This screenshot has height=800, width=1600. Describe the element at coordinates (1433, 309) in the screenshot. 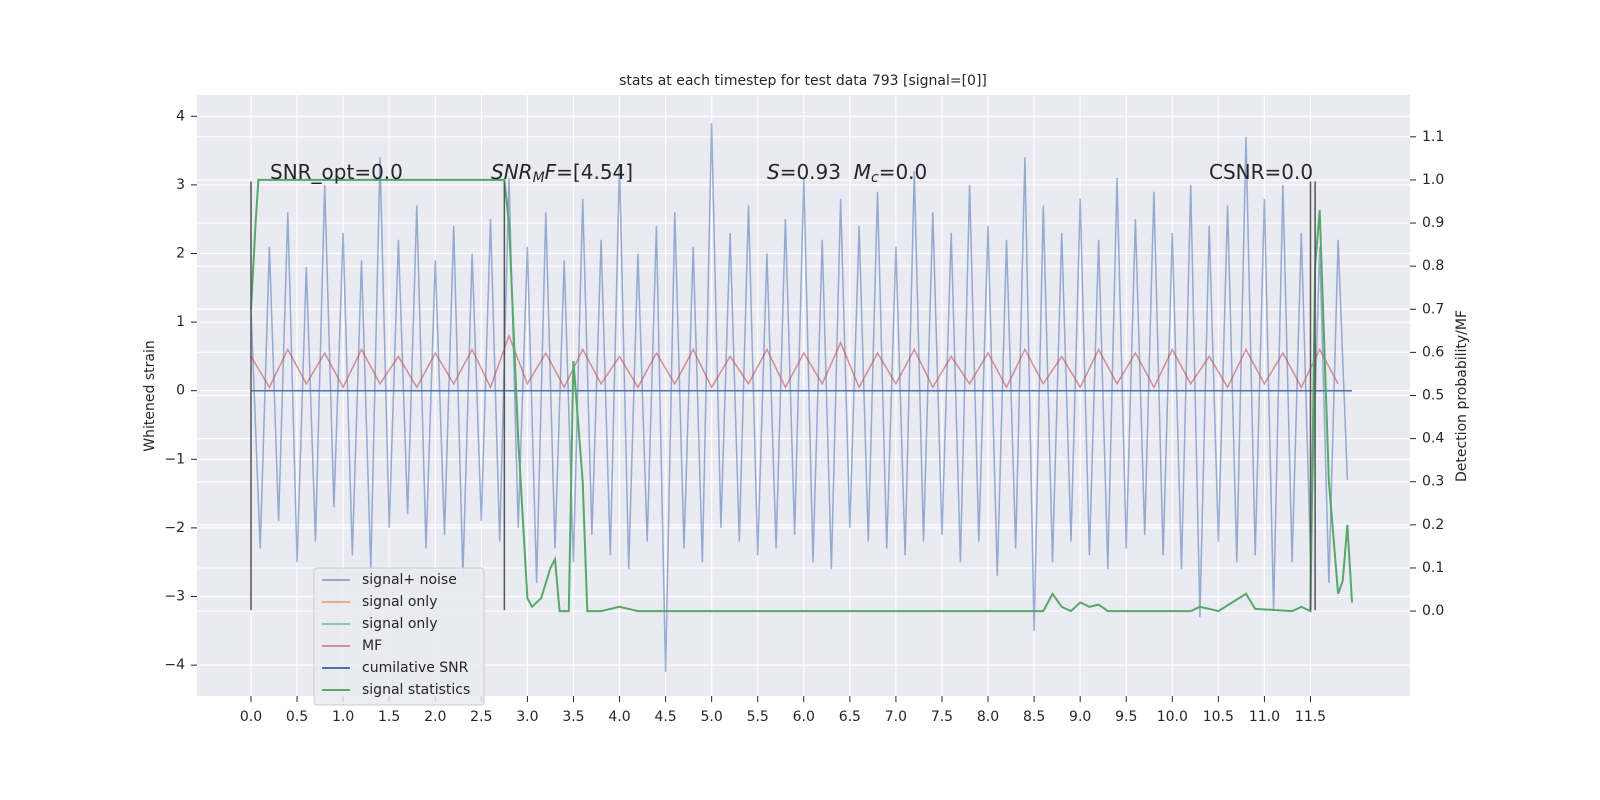

I see `y2-tick-label: 0.7` at that location.